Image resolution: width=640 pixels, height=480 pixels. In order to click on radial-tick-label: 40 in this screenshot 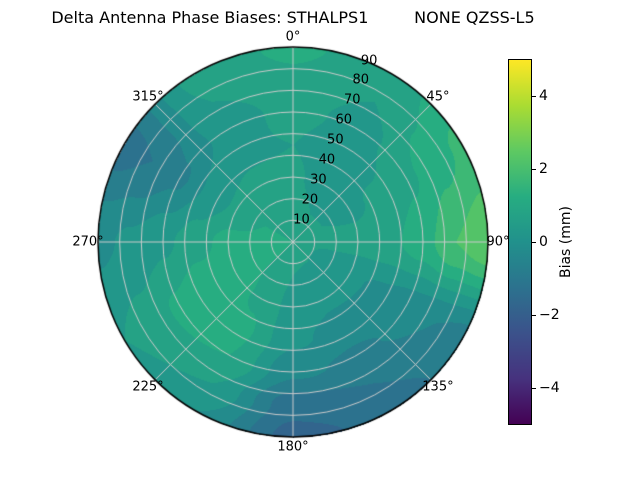, I will do `click(327, 160)`.